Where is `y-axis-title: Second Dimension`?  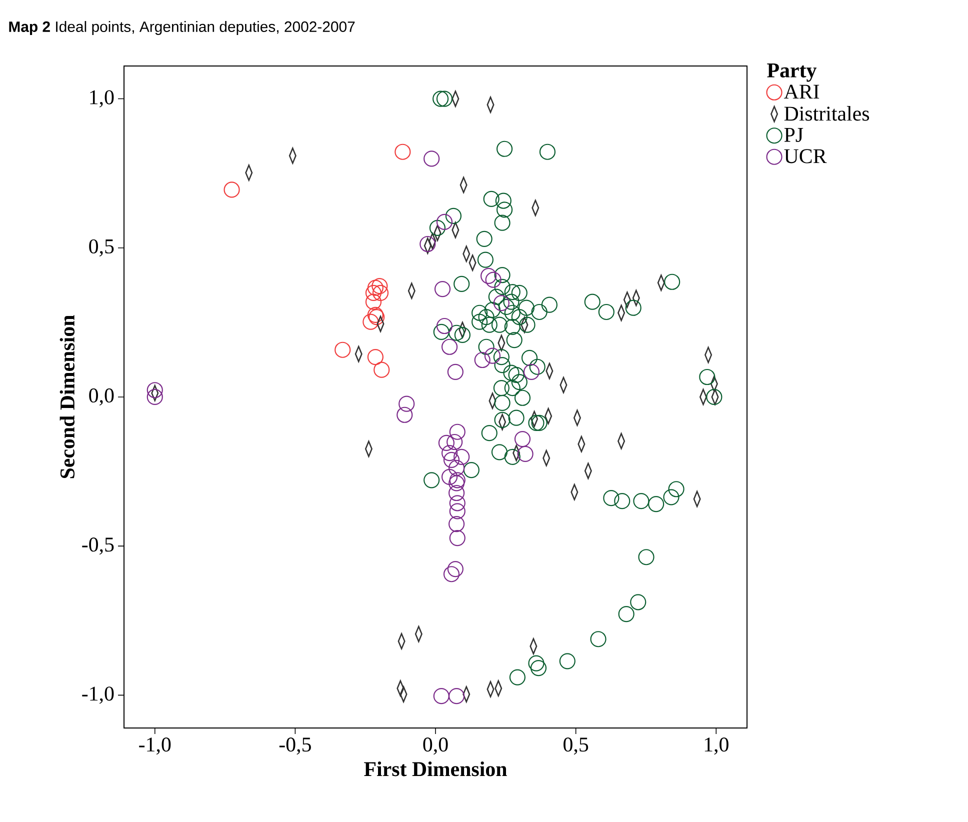
y-axis-title: Second Dimension is located at coordinates (67, 396).